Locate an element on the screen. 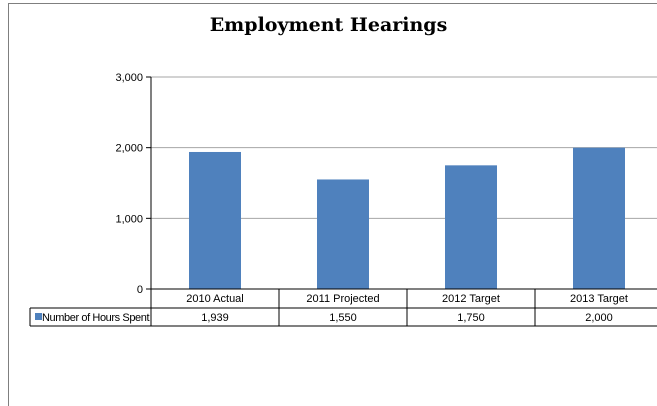 The width and height of the screenshot is (657, 406). y-tick-label: 2,000 is located at coordinates (129, 149).